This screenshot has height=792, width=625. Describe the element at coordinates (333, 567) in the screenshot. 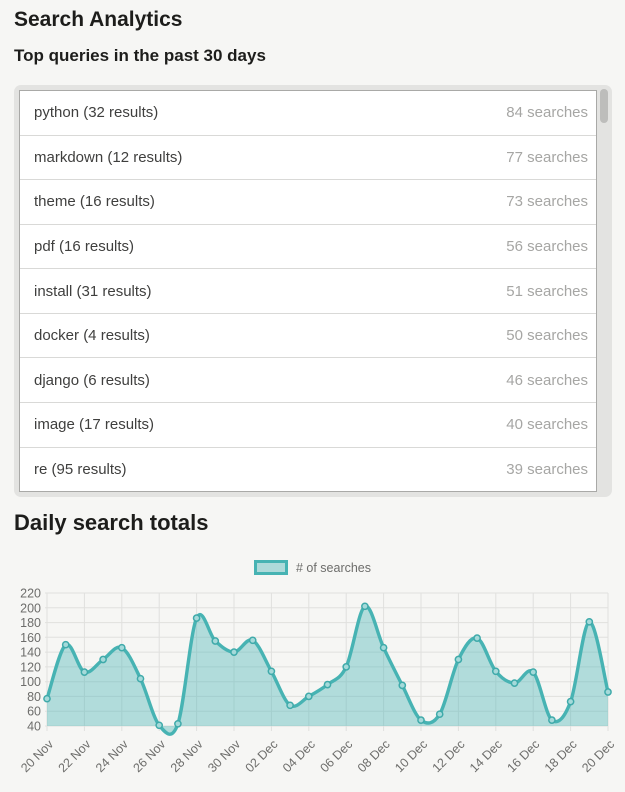

I see `legend-label: # of searches` at that location.